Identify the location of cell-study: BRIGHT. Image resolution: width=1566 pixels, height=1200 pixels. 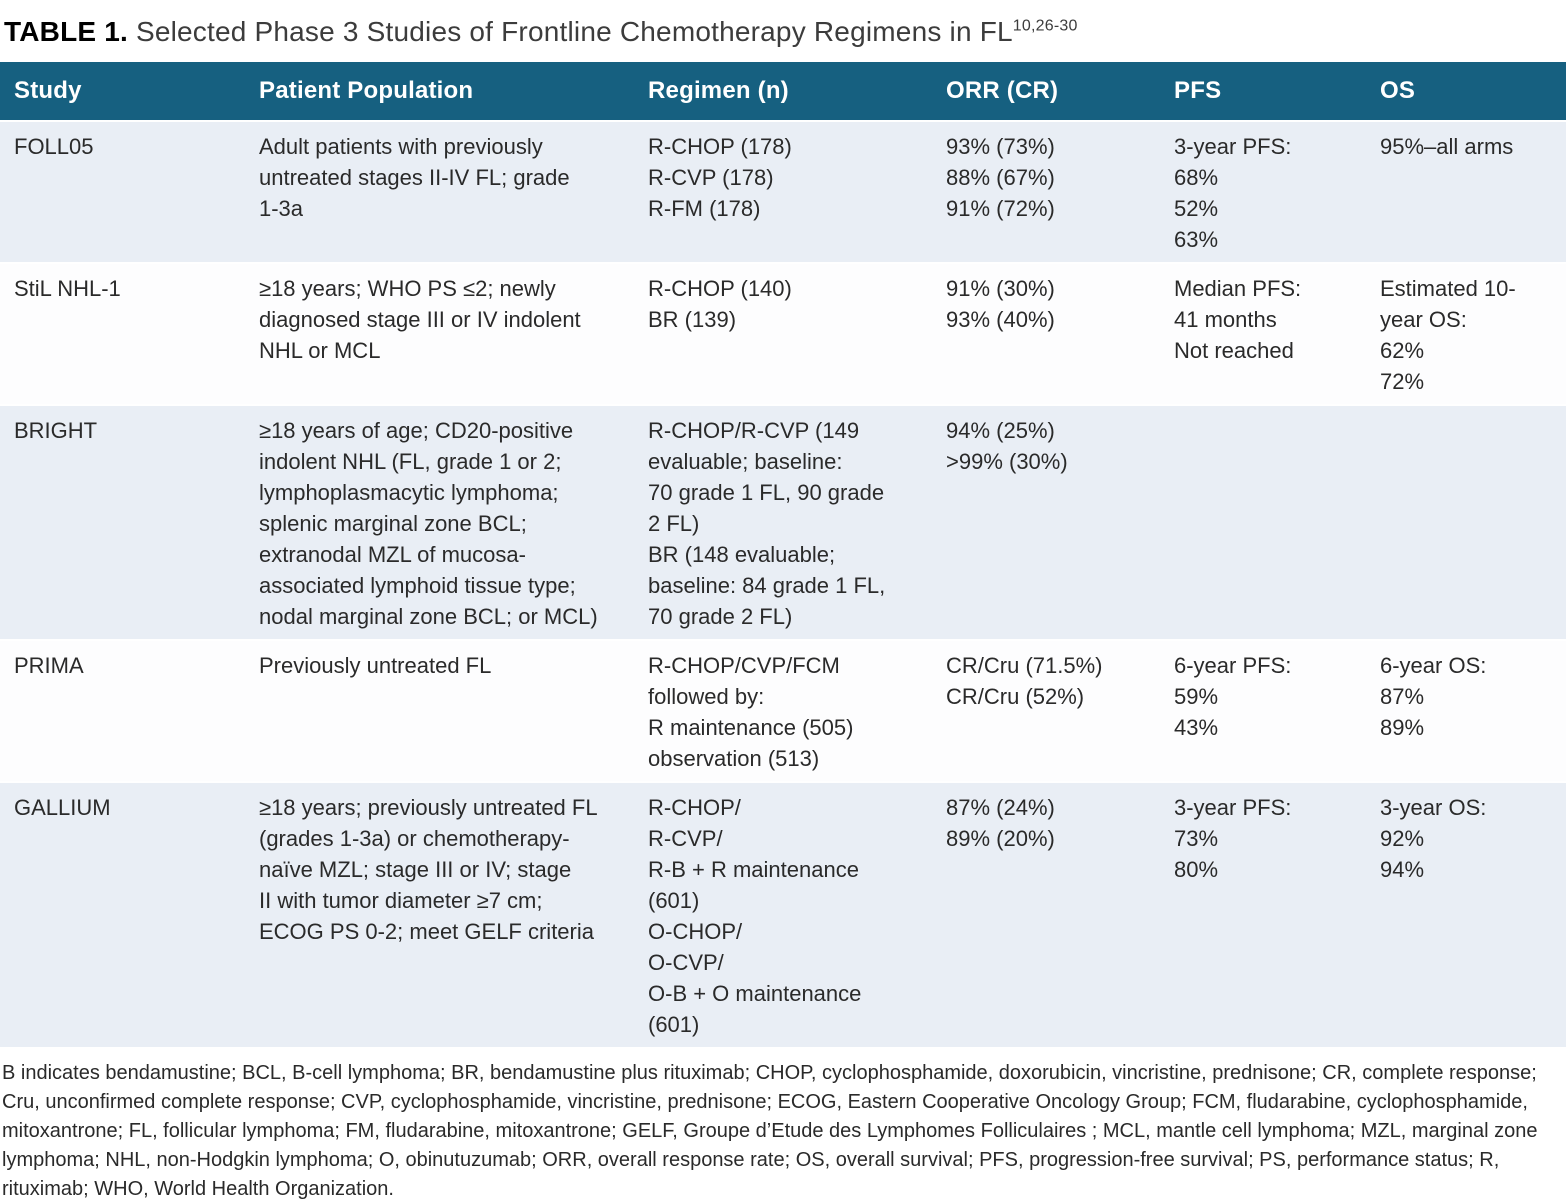
(122, 523).